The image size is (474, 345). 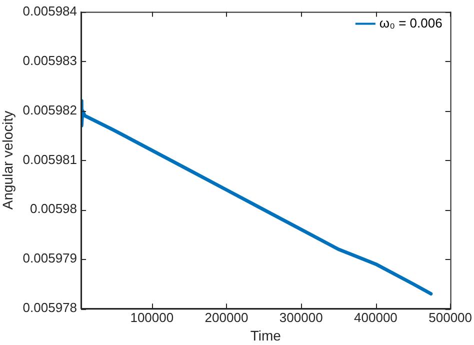 What do you see at coordinates (266, 335) in the screenshot?
I see `x-axis-title: Time` at bounding box center [266, 335].